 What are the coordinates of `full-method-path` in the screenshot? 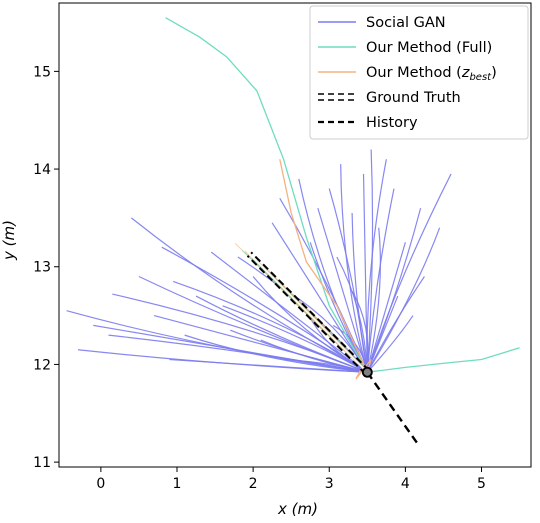 It's located at (443, 360).